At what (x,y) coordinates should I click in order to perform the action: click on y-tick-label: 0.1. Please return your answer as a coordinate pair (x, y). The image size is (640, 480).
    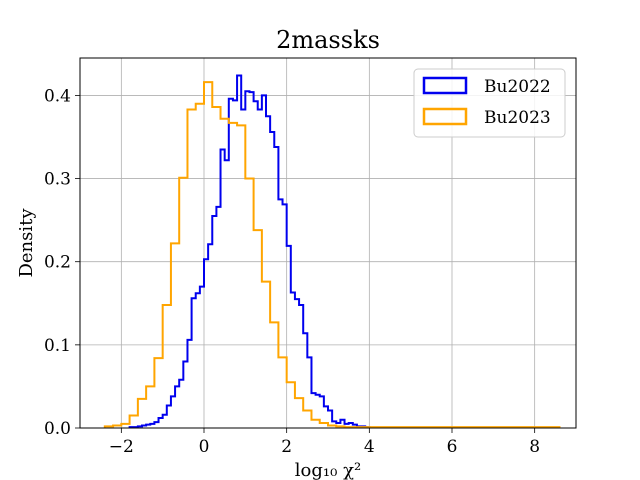
    Looking at the image, I should click on (57, 346).